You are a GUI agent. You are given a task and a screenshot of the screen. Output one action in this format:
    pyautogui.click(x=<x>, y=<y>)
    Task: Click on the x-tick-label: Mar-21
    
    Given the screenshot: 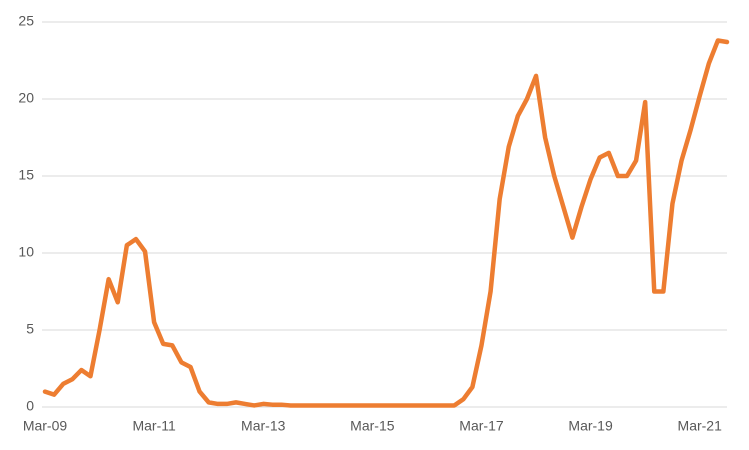 What is the action you would take?
    pyautogui.click(x=700, y=426)
    